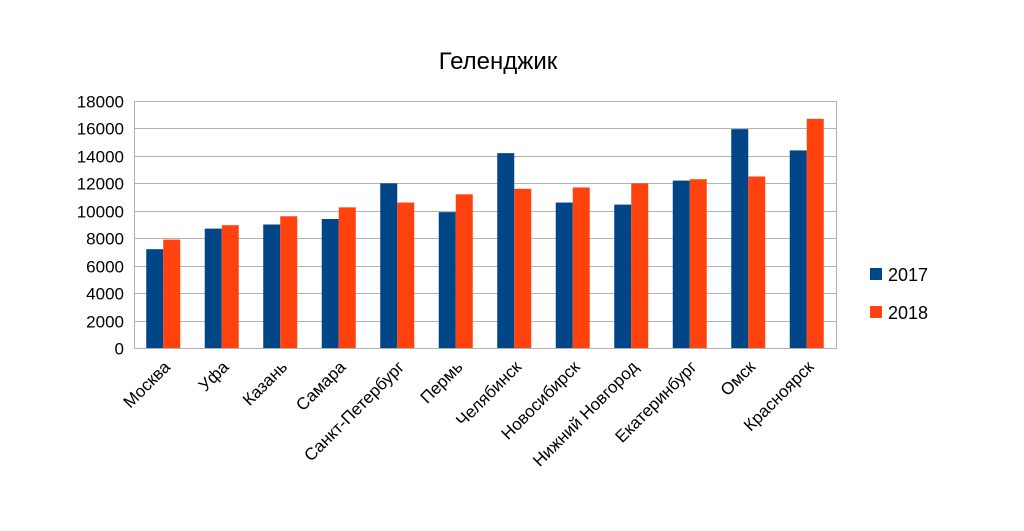 Image resolution: width=1024 pixels, height=531 pixels. What do you see at coordinates (100, 157) in the screenshot?
I see `y-tick-label: 14000` at bounding box center [100, 157].